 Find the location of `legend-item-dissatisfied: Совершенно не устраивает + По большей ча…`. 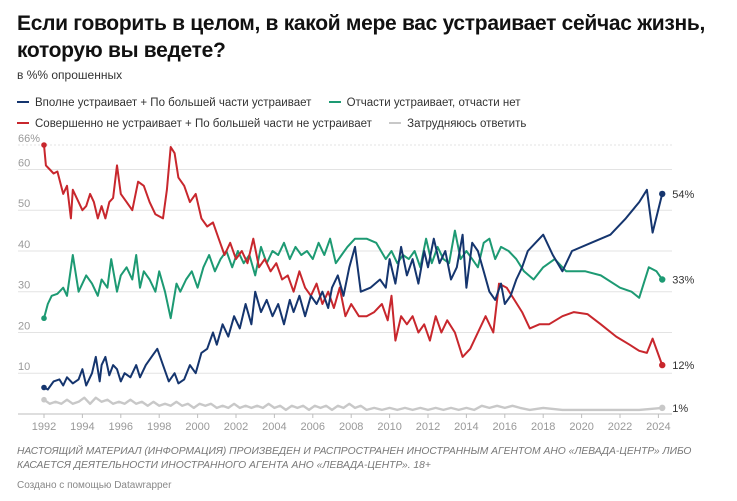

legend-item-dissatisfied: Совершенно не устраивает + По большей ча… is located at coordinates (194, 124).